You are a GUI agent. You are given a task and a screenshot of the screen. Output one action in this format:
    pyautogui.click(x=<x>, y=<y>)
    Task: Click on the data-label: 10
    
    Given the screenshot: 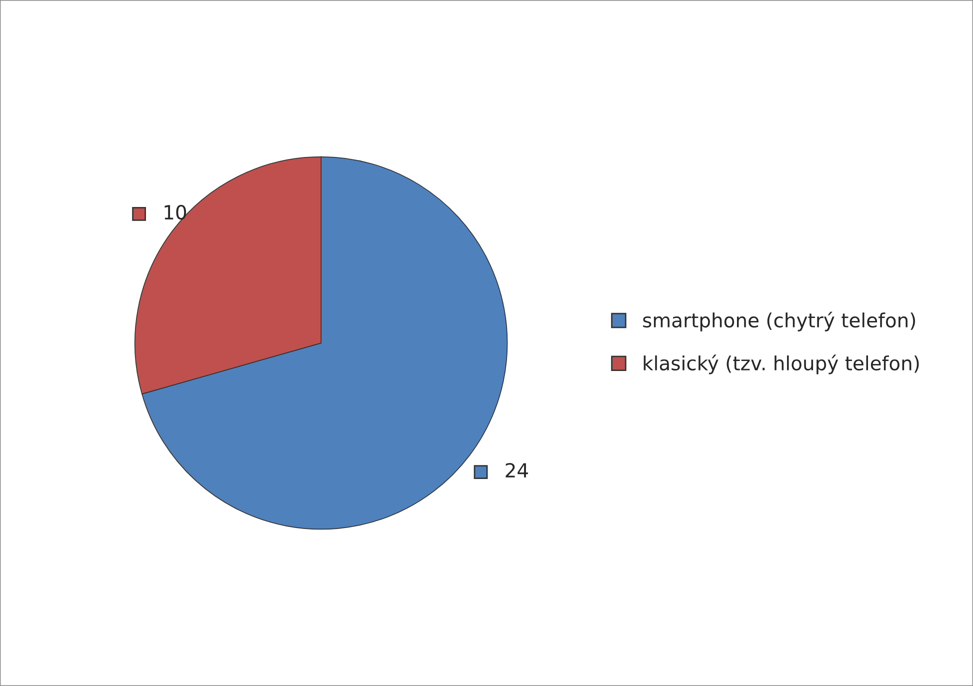 What is the action you would take?
    pyautogui.click(x=175, y=212)
    